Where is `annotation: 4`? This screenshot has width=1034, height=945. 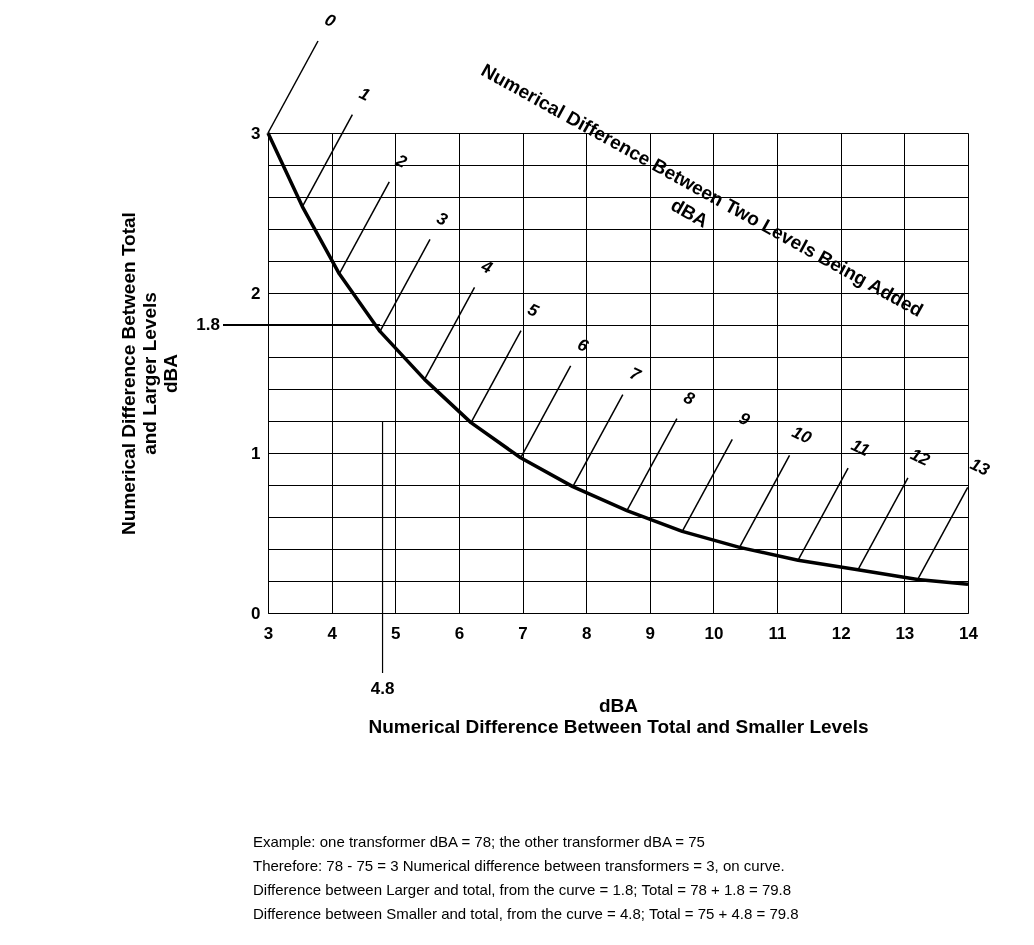
annotation: 4 is located at coordinates (486, 266).